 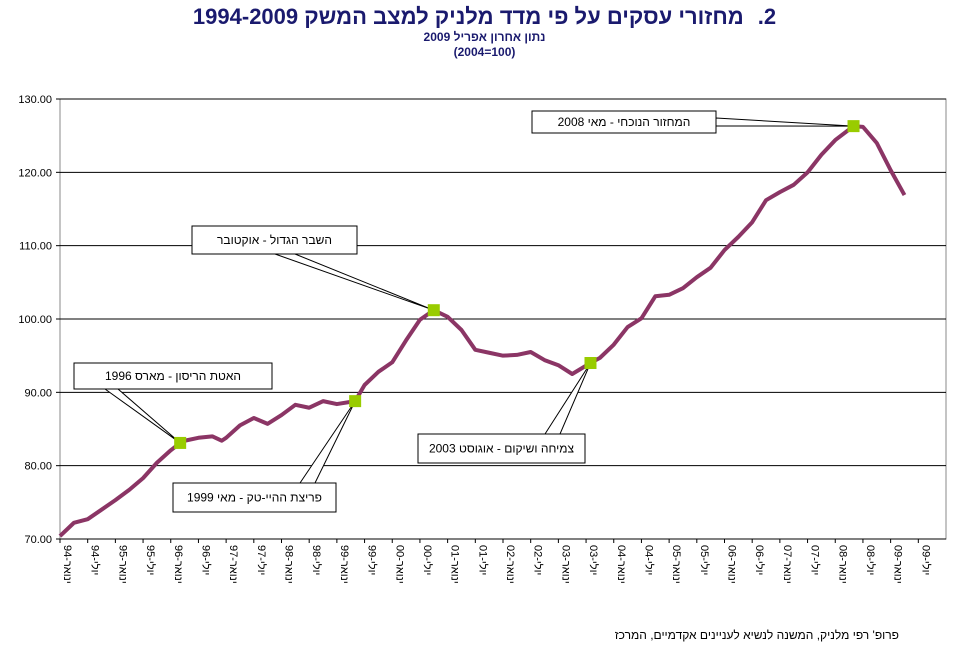 What do you see at coordinates (35, 100) in the screenshot?
I see `y-tick-label: 130.00` at bounding box center [35, 100].